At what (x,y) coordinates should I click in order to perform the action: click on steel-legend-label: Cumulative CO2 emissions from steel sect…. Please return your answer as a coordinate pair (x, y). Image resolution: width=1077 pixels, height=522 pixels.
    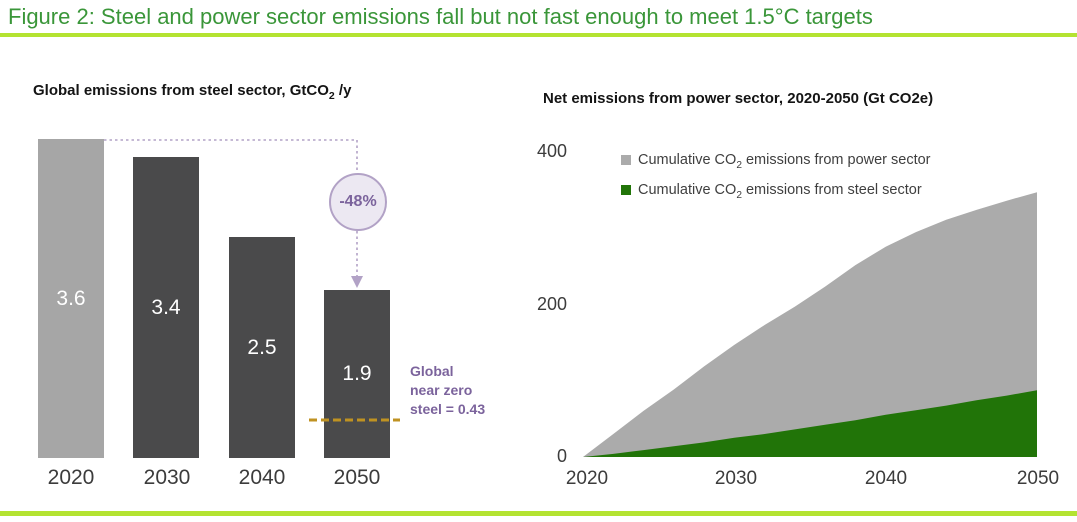
    Looking at the image, I should click on (780, 191).